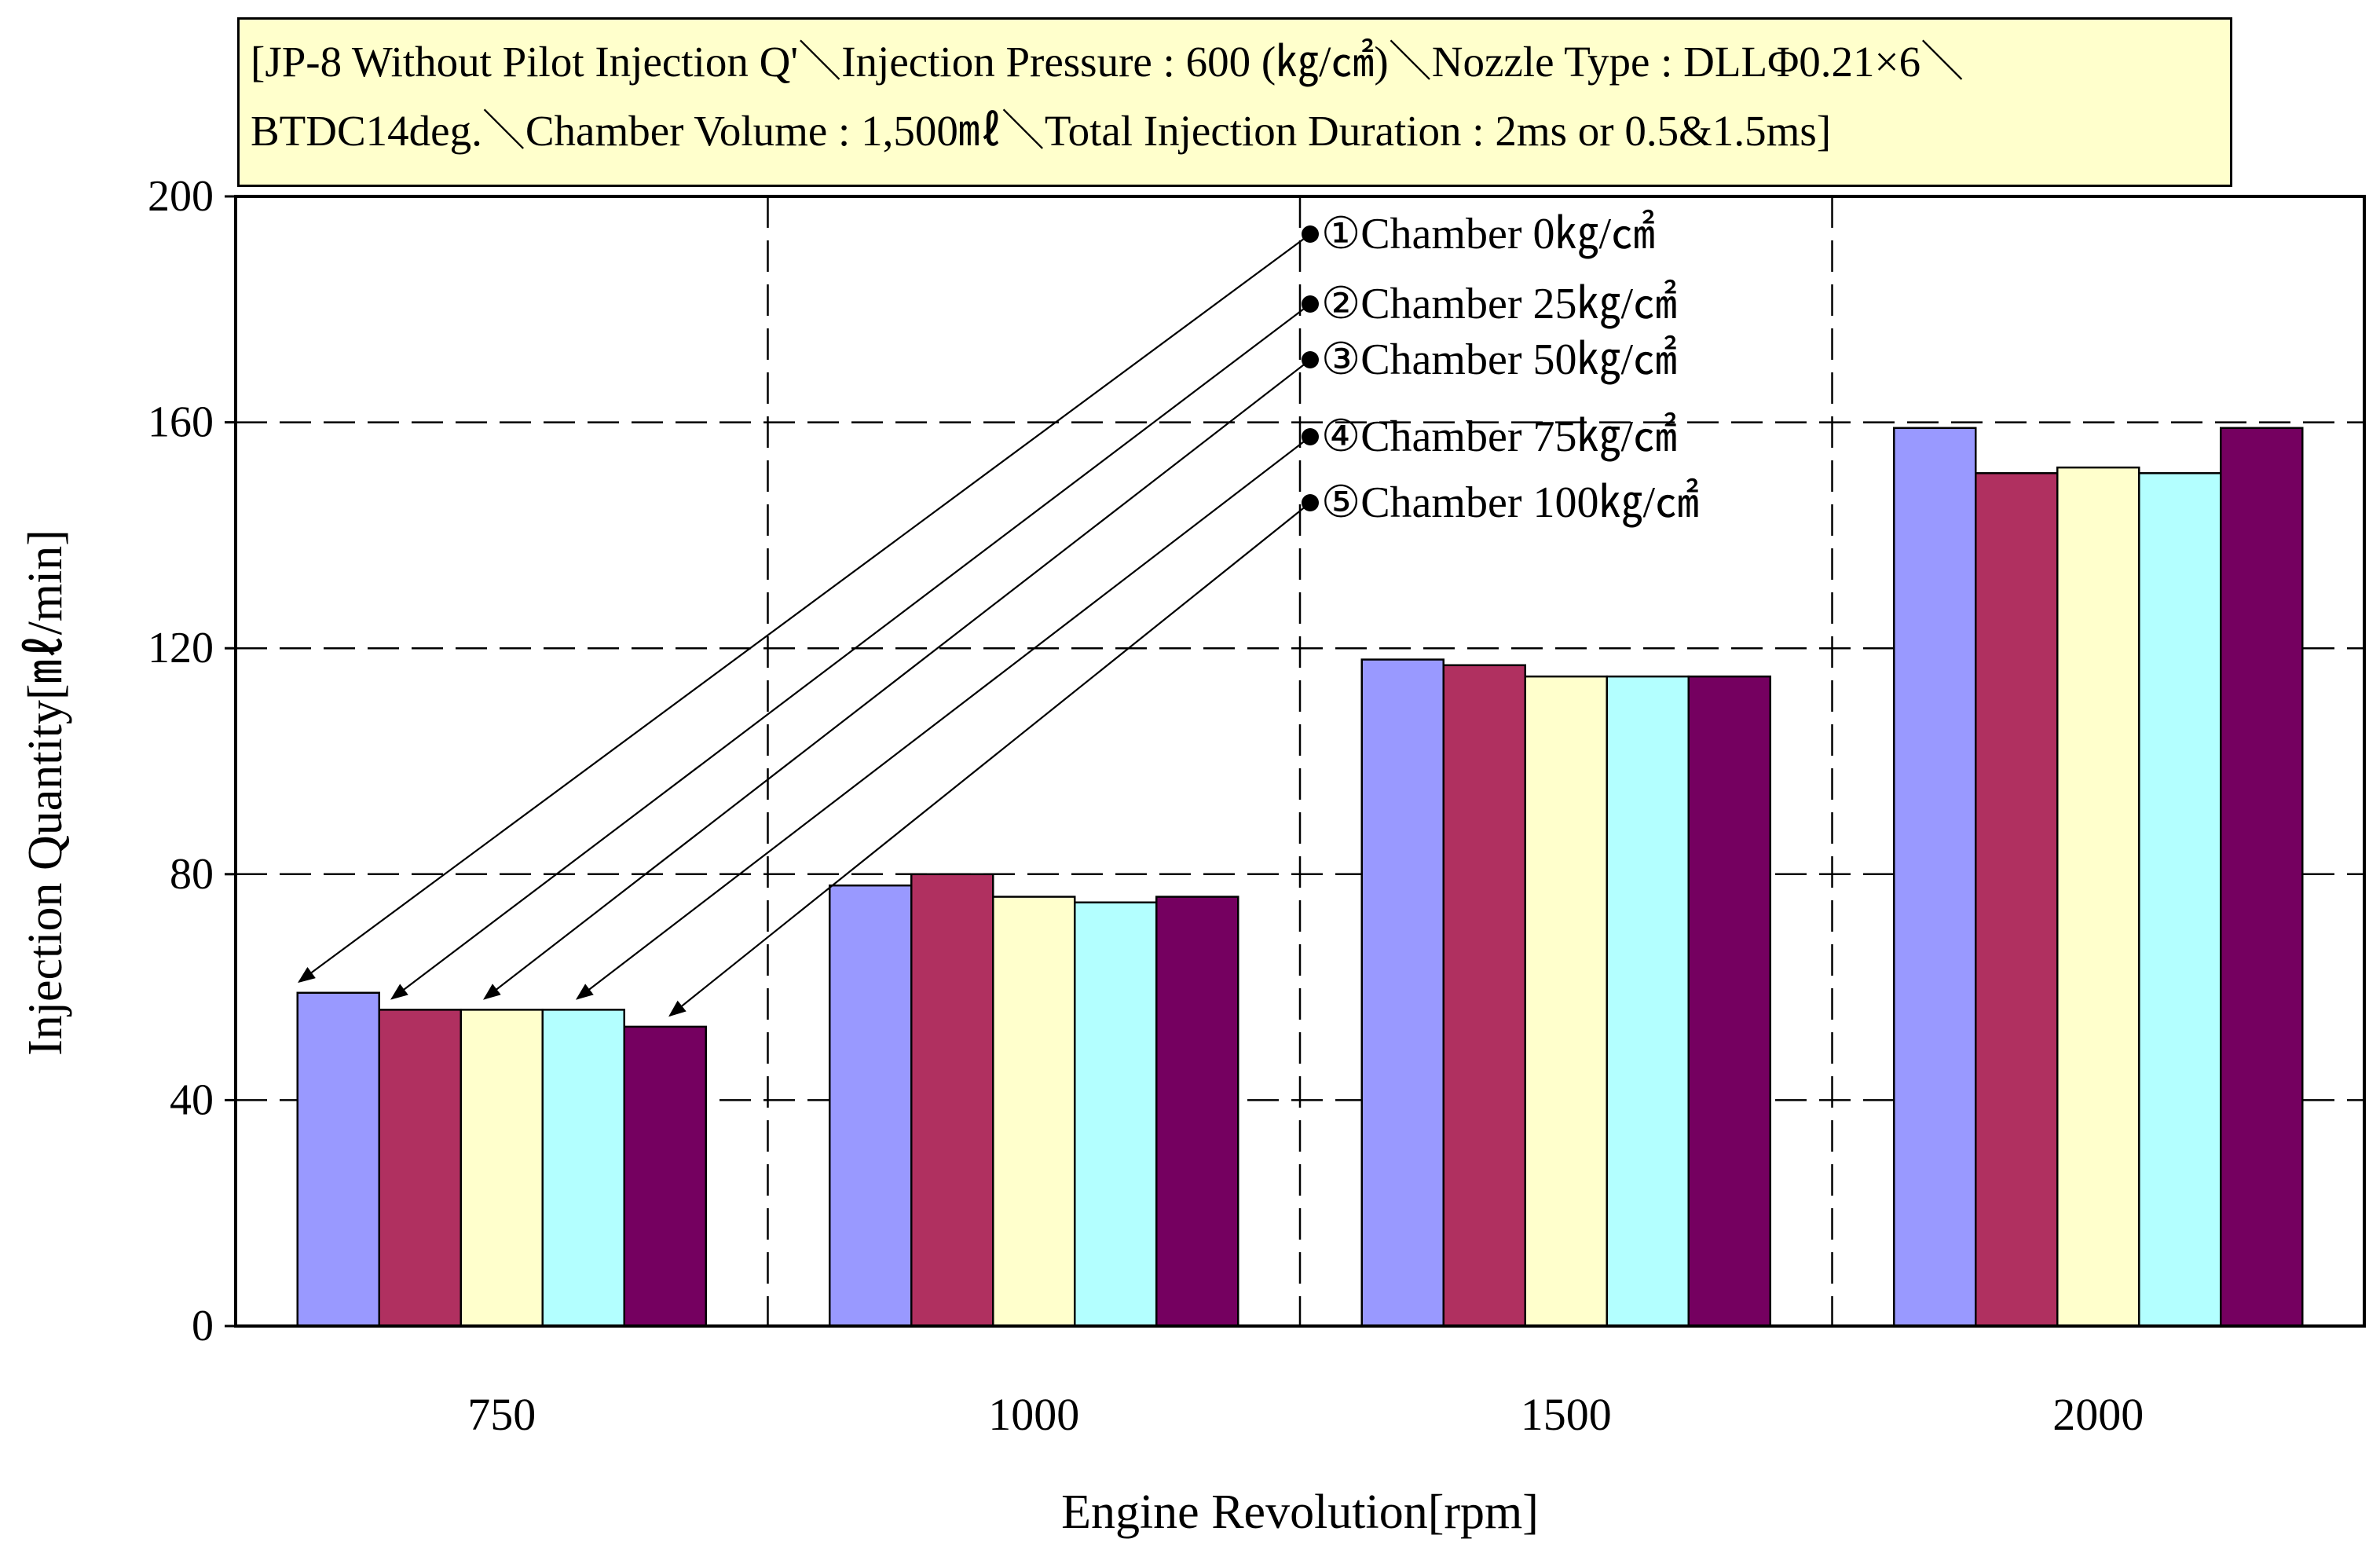  I want to click on legend-label-2: ②Chamber 25㎏/㎠, so click(1499, 305).